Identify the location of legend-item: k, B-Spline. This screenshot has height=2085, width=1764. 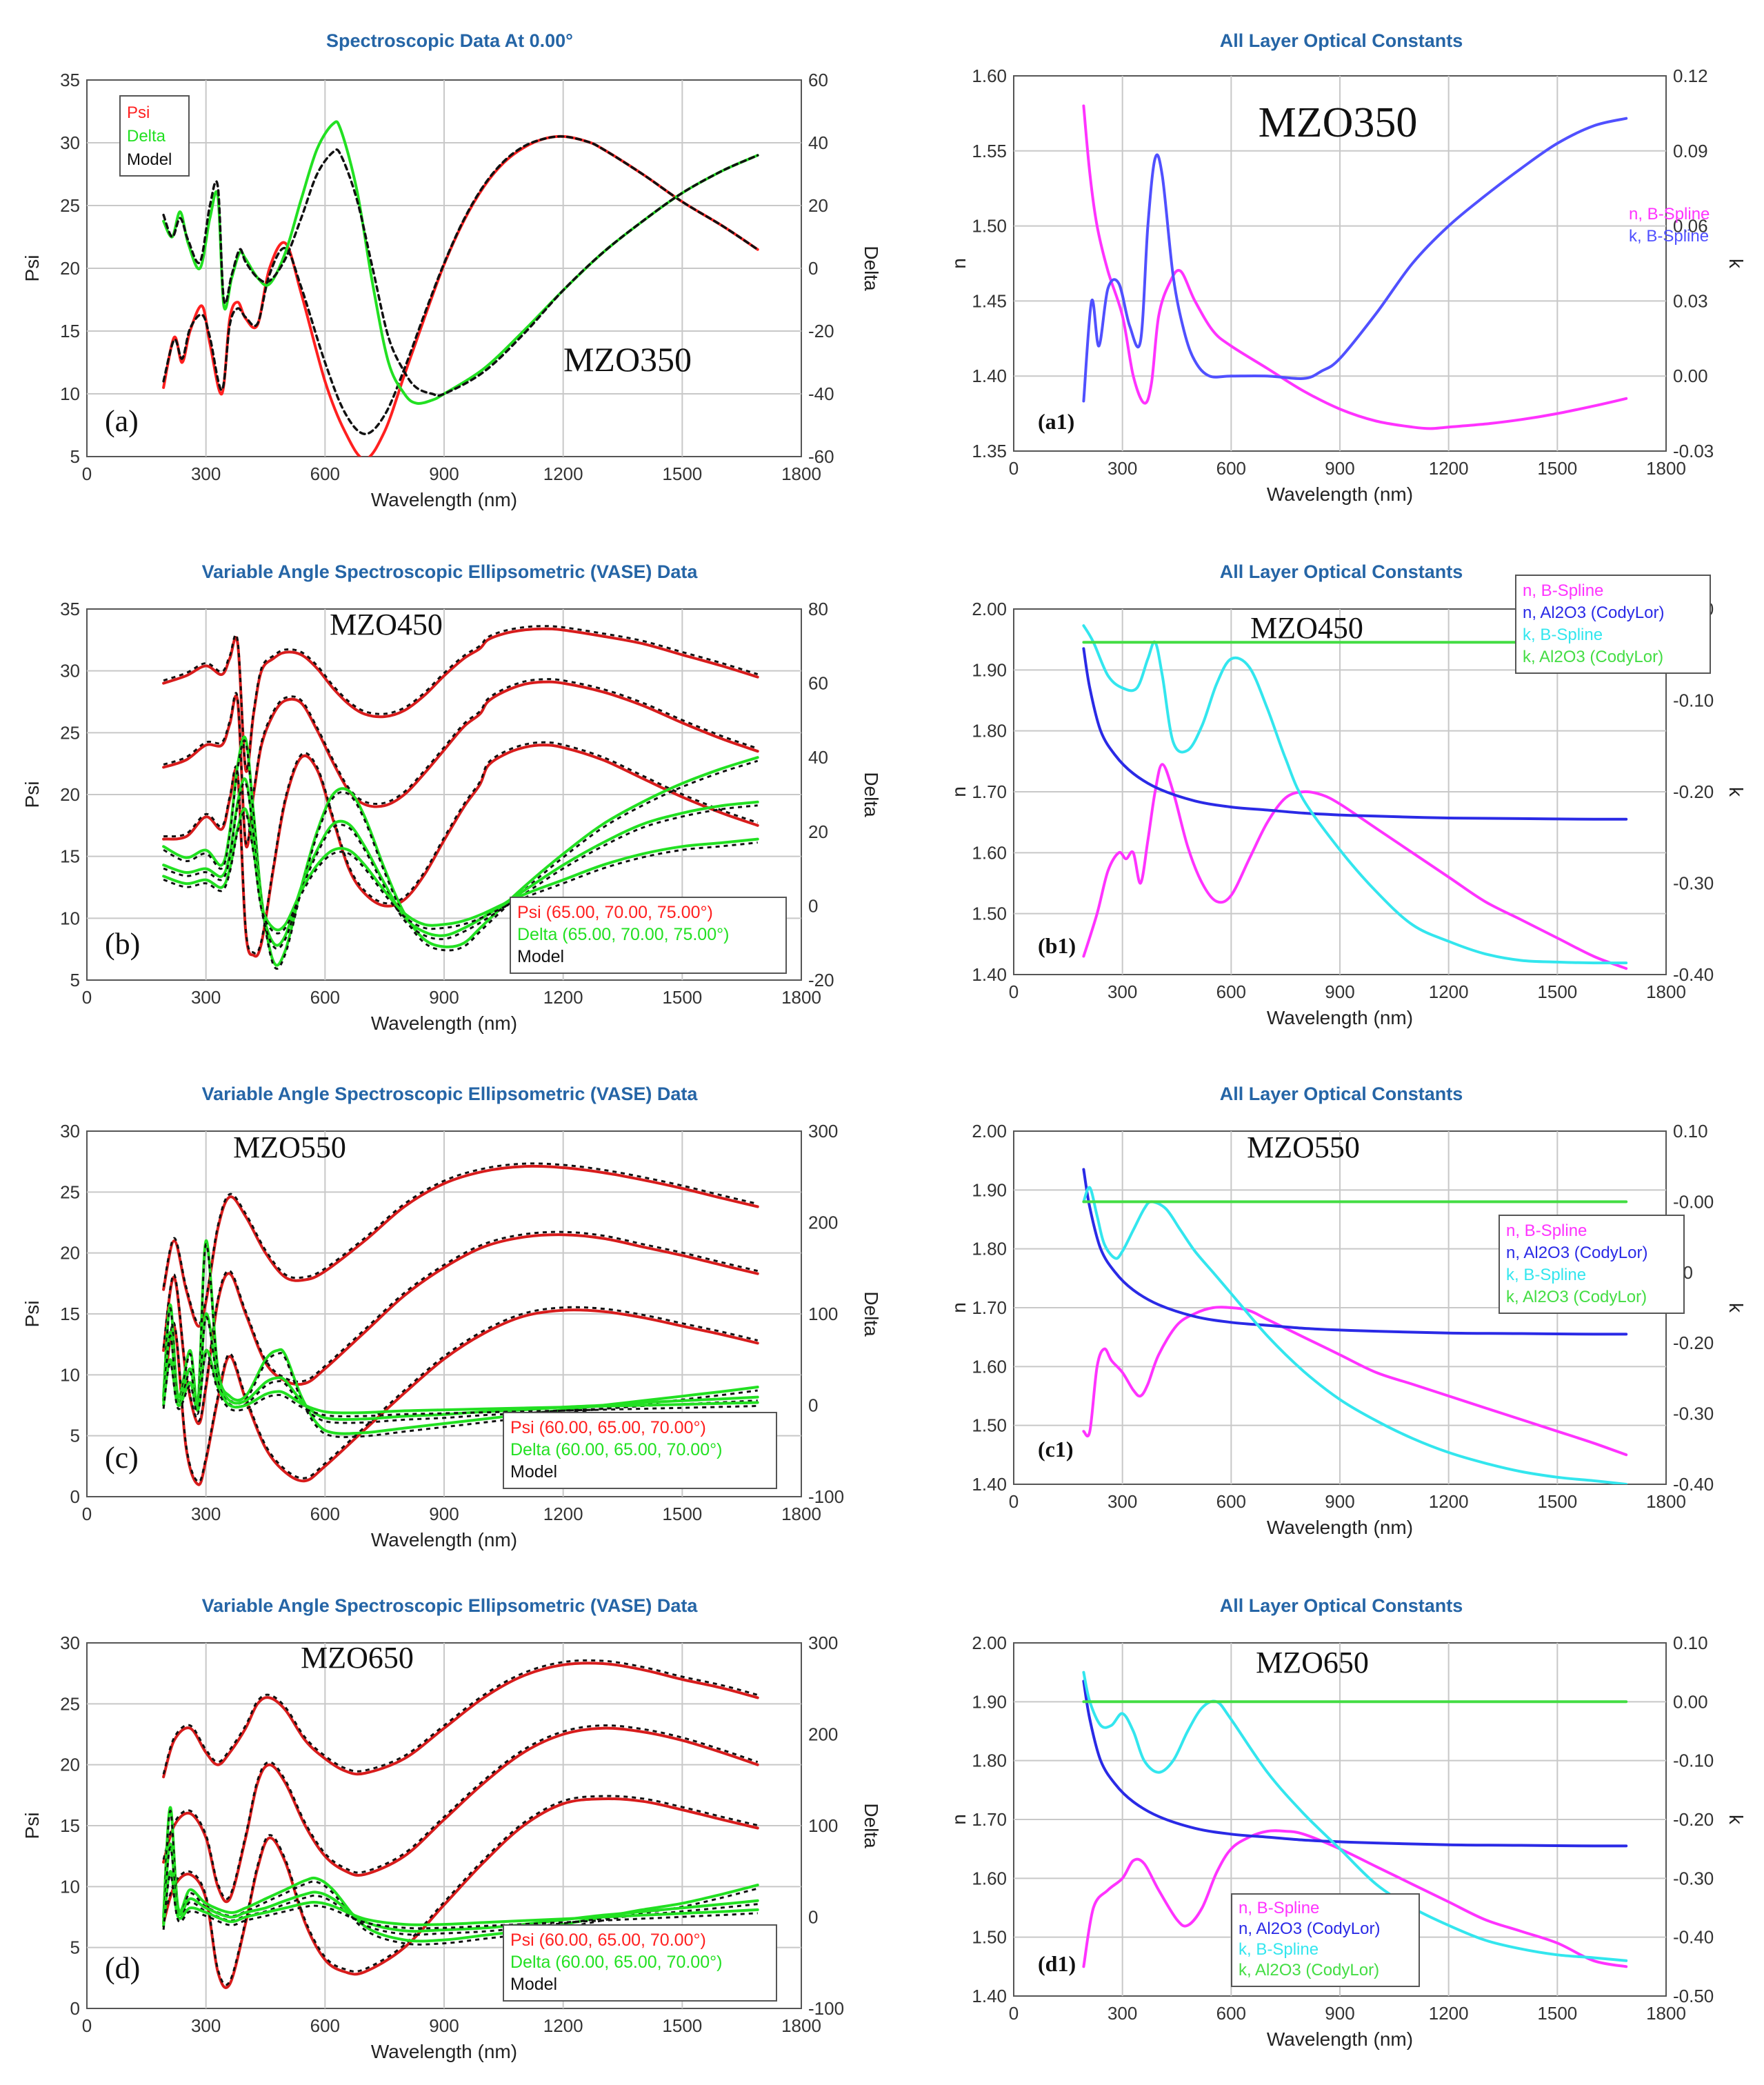
(1546, 1275).